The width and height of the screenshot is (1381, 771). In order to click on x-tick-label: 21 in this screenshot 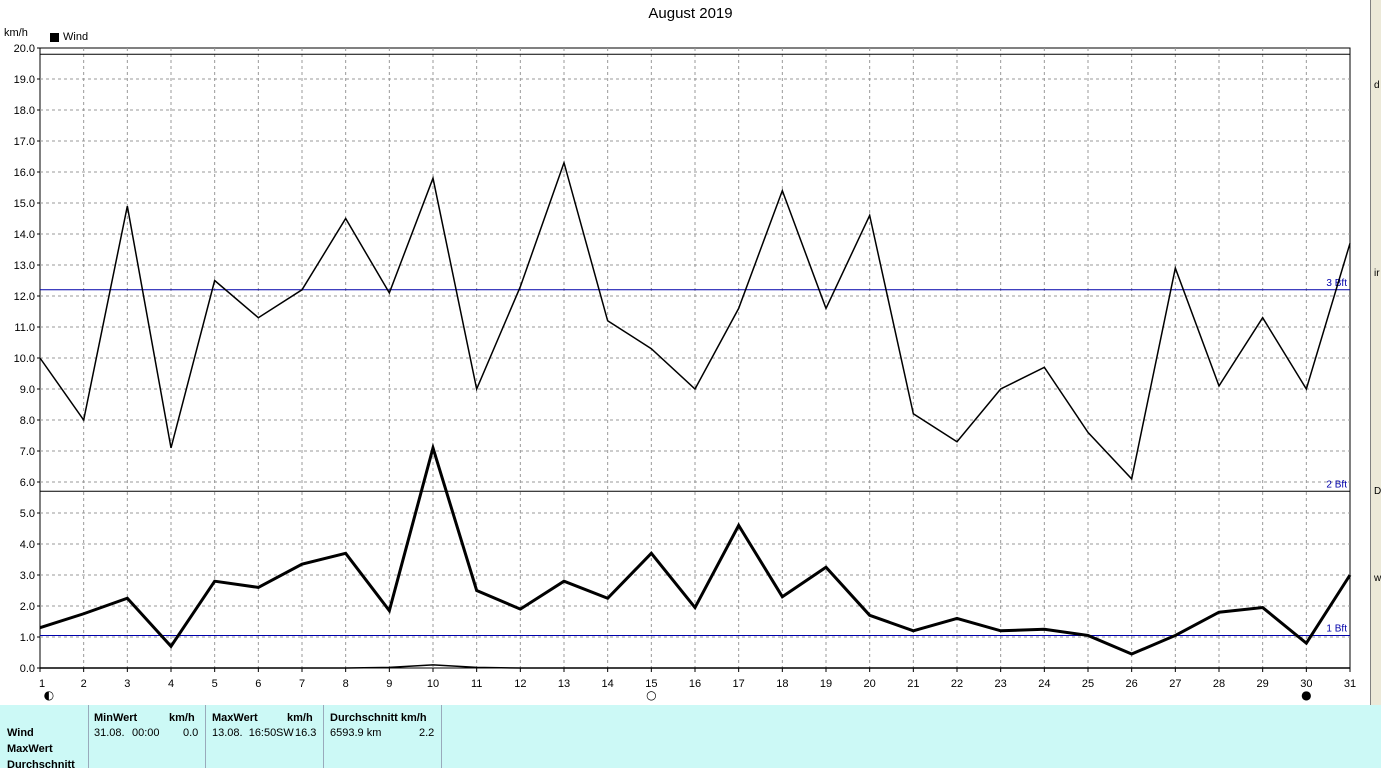, I will do `click(913, 684)`.